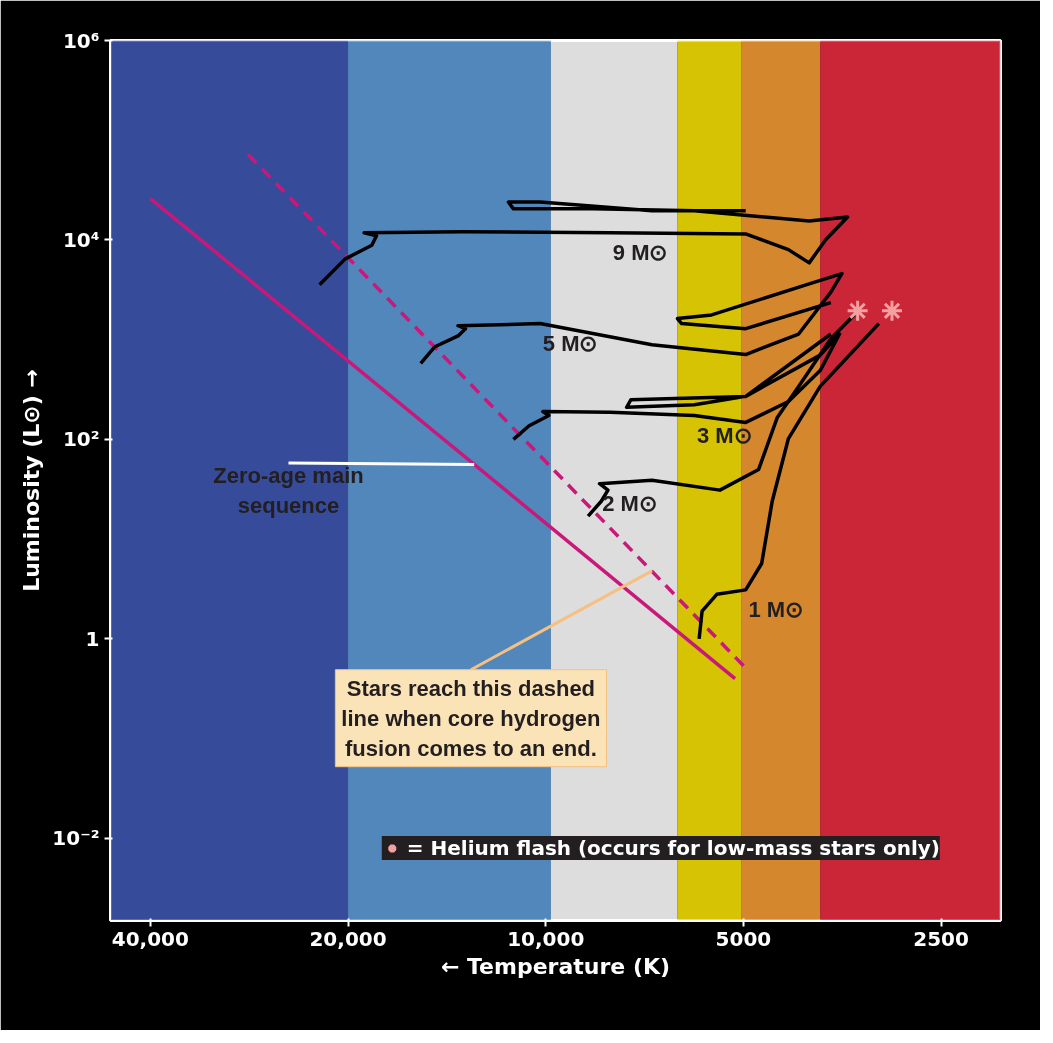  Describe the element at coordinates (776, 610) in the screenshot. I see `series-label: 1 M⊙` at that location.